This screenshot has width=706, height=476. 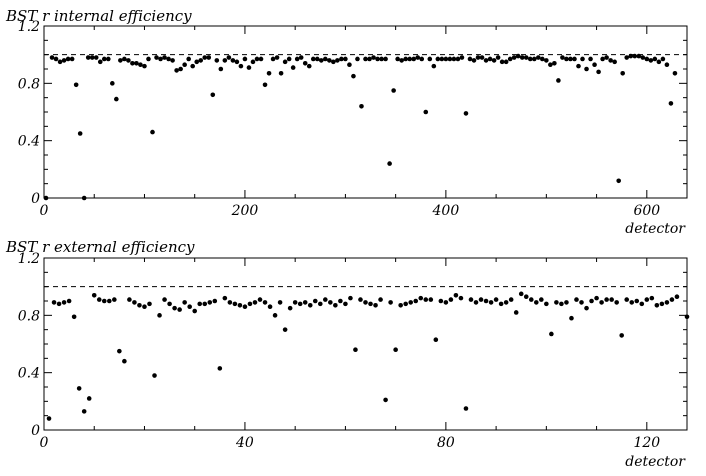 I want to click on title-external: BST r external efficiency, so click(x=100, y=247).